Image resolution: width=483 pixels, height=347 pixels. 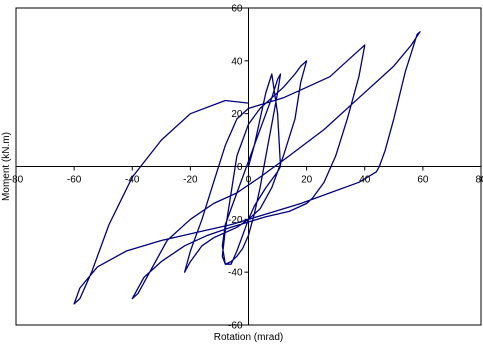 I want to click on y-tick-label: 0, so click(x=240, y=167).